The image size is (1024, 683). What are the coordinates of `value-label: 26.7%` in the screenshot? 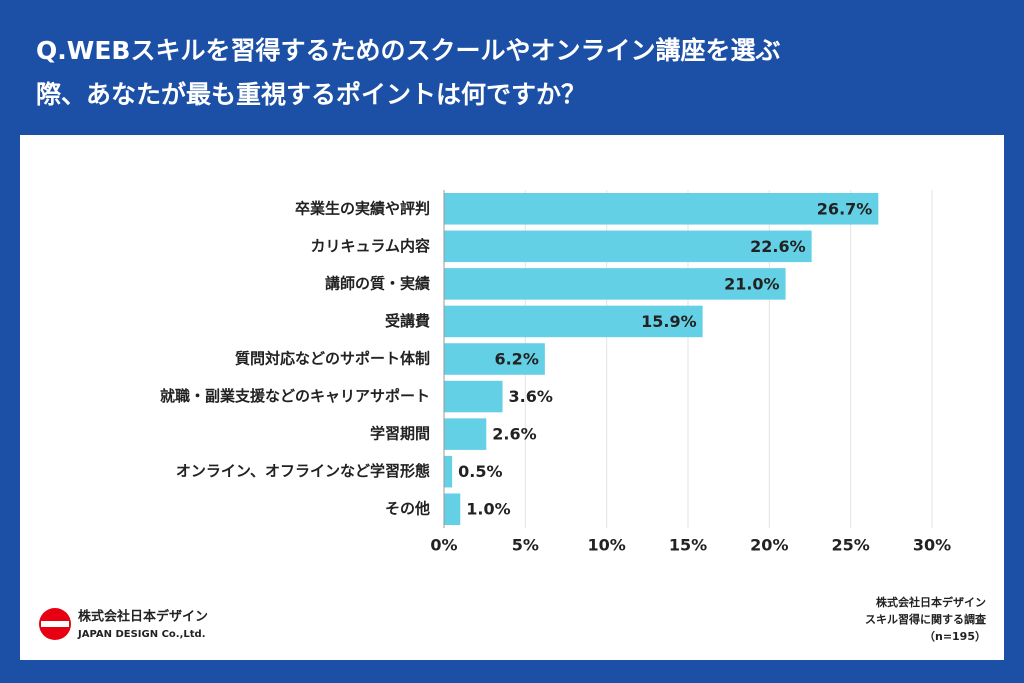 It's located at (845, 208).